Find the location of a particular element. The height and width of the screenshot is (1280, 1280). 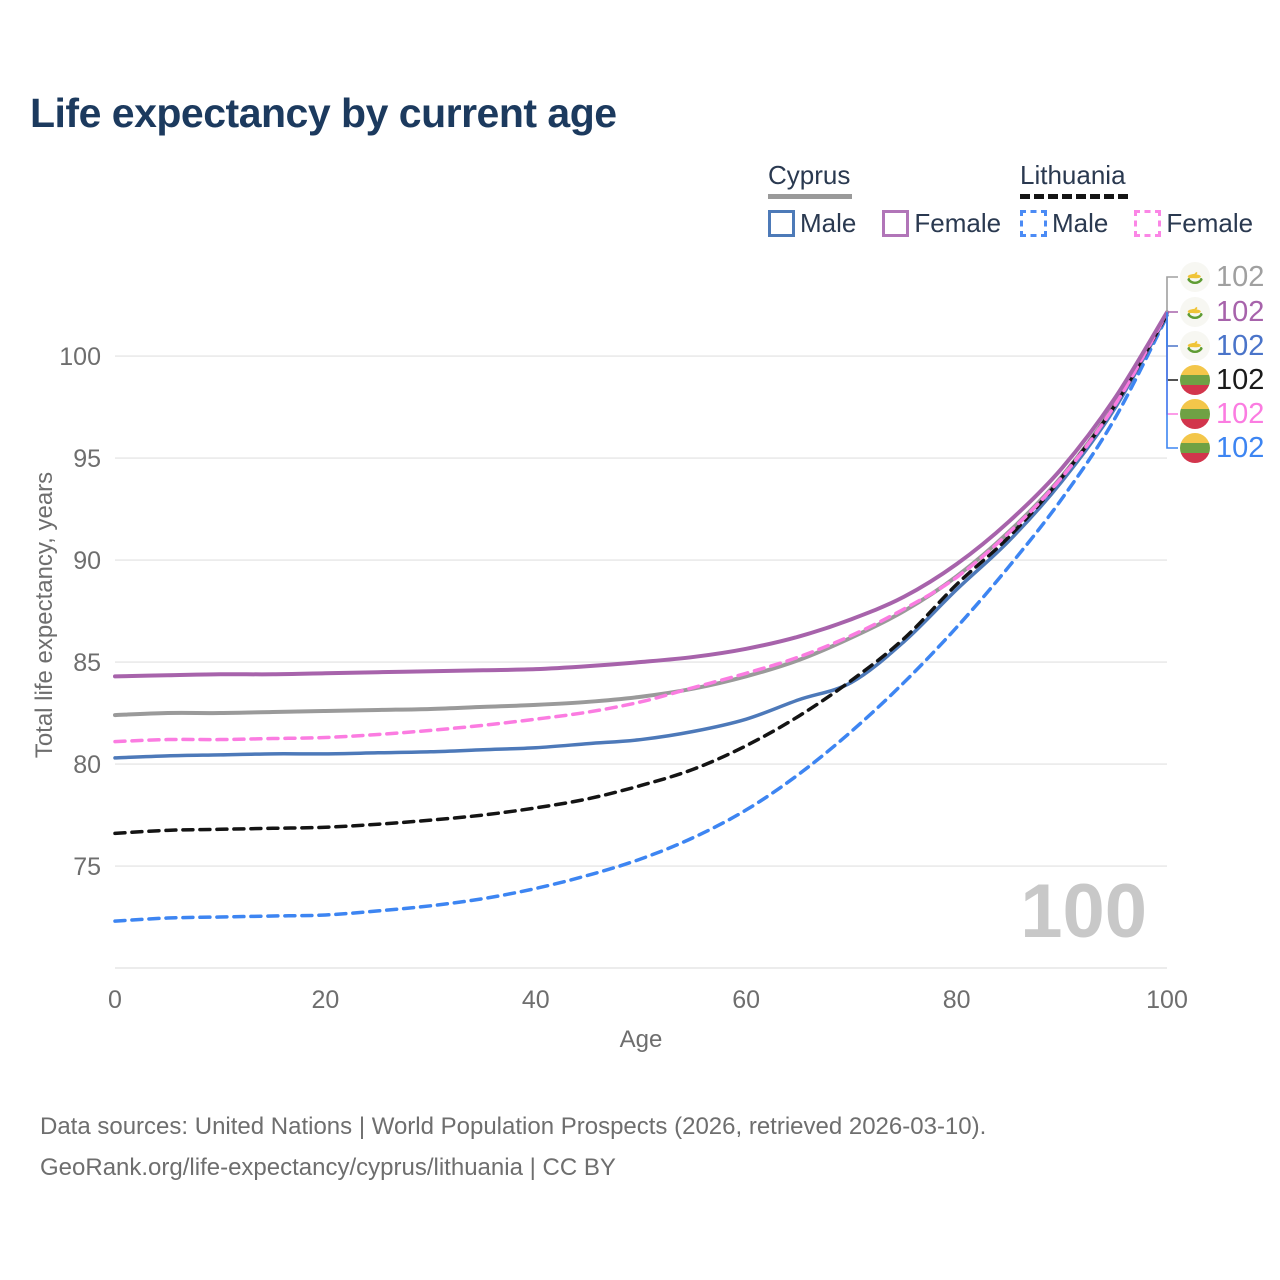

y-tick-80: 80 is located at coordinates (87, 765).